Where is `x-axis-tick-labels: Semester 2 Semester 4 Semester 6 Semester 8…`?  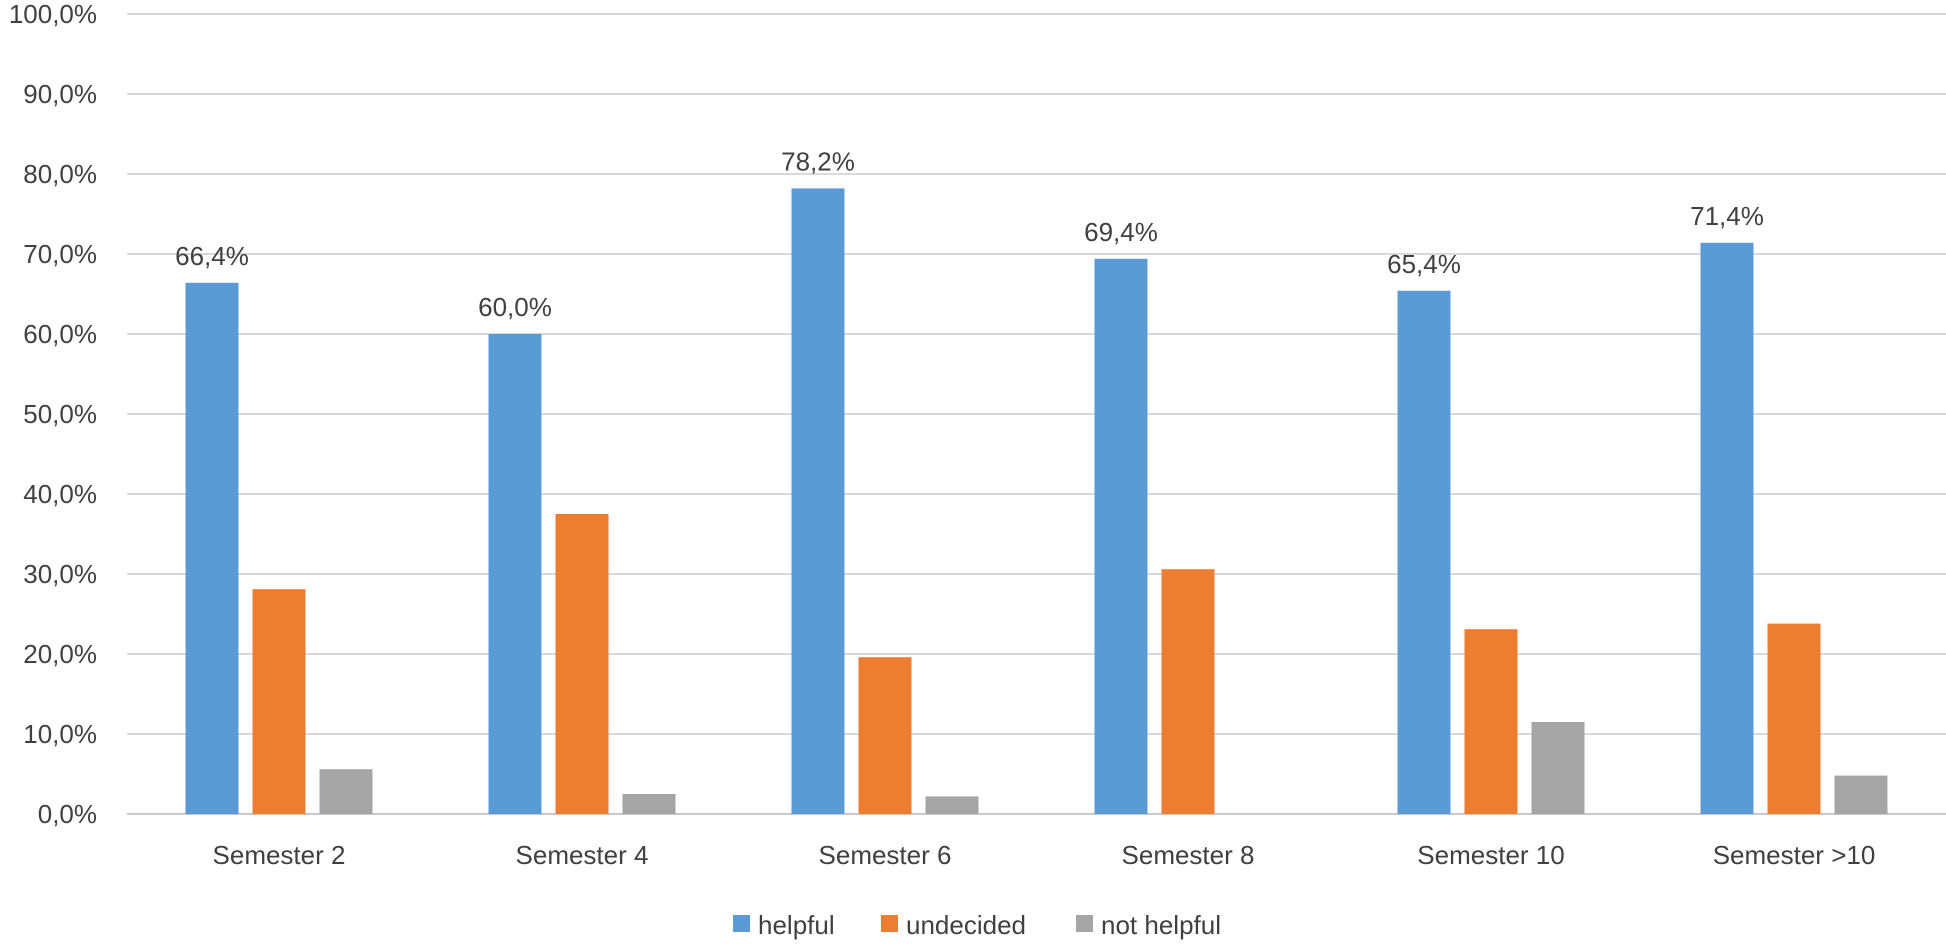 x-axis-tick-labels: Semester 2 Semester 4 Semester 6 Semester 8… is located at coordinates (1044, 855).